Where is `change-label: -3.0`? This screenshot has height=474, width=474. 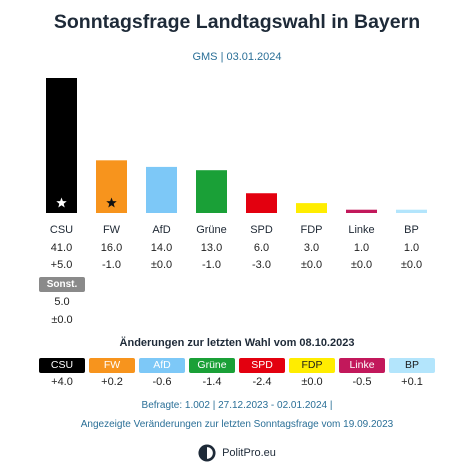
change-label: -3.0 is located at coordinates (261, 265).